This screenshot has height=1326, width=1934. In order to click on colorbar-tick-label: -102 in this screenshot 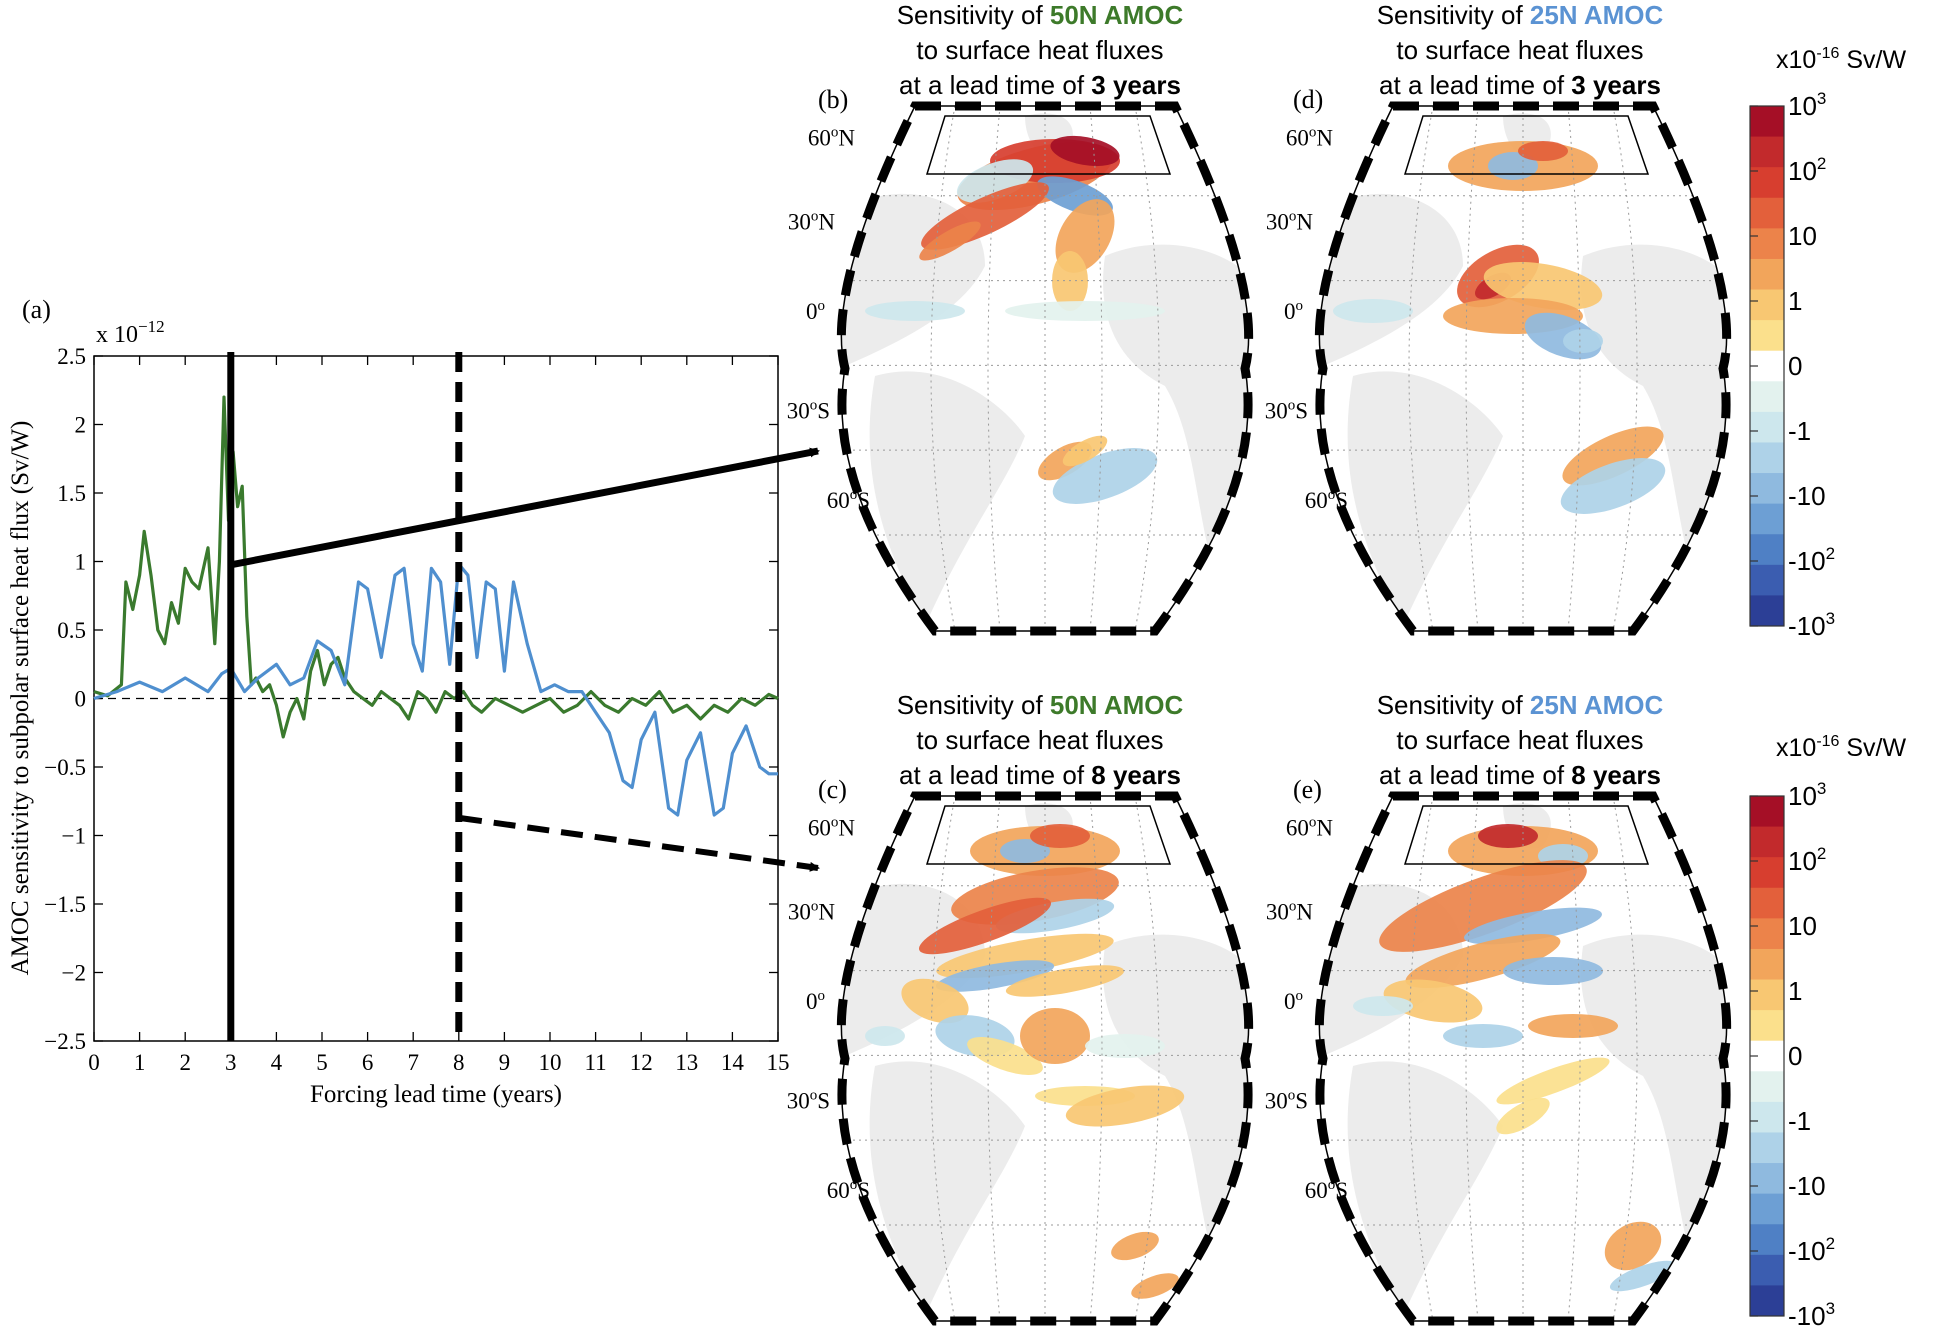, I will do `click(1811, 560)`.